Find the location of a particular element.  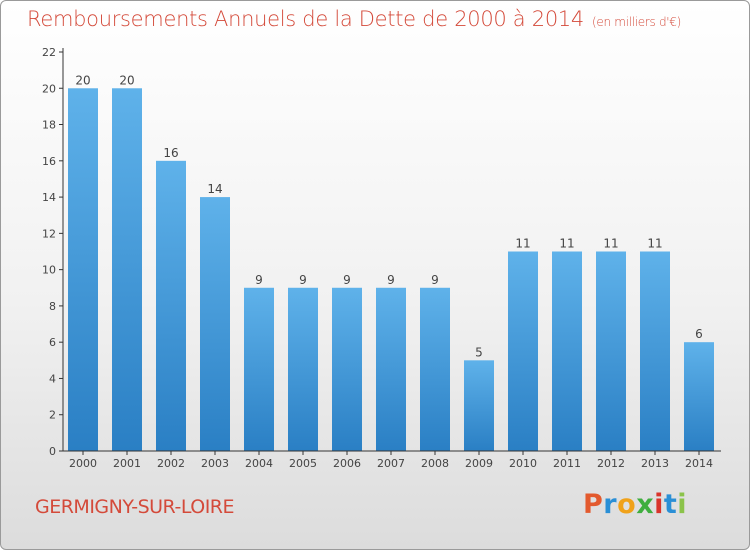

x-tick-label: 2001 is located at coordinates (127, 463).